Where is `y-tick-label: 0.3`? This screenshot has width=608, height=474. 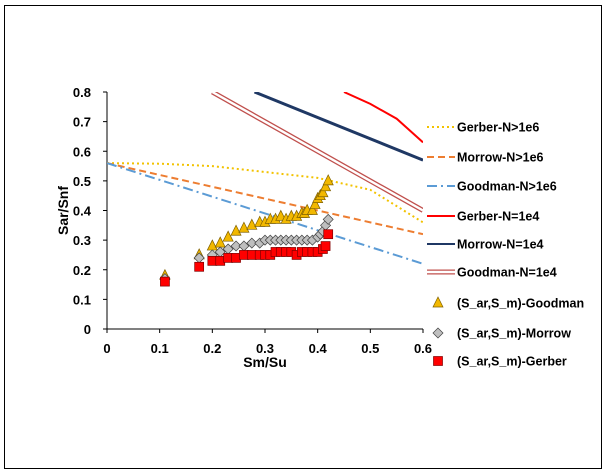
y-tick-label: 0.3 is located at coordinates (82, 240).